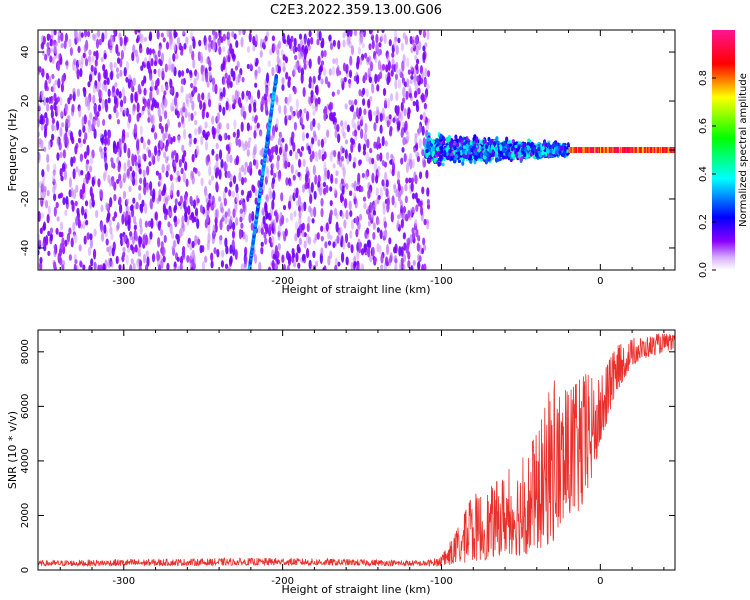 Image resolution: width=750 pixels, height=600 pixels. I want to click on x-tick-label: -100, so click(441, 281).